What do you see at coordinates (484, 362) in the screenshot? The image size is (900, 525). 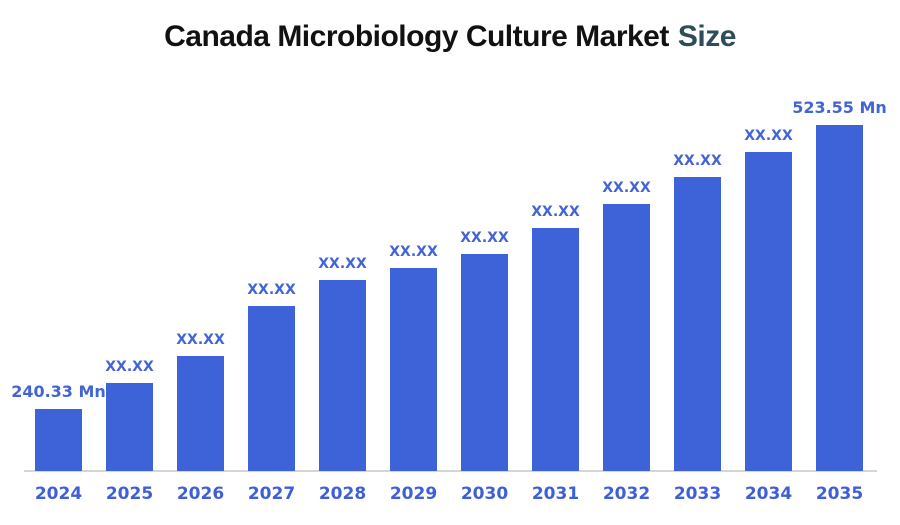 I see `bar-2030` at bounding box center [484, 362].